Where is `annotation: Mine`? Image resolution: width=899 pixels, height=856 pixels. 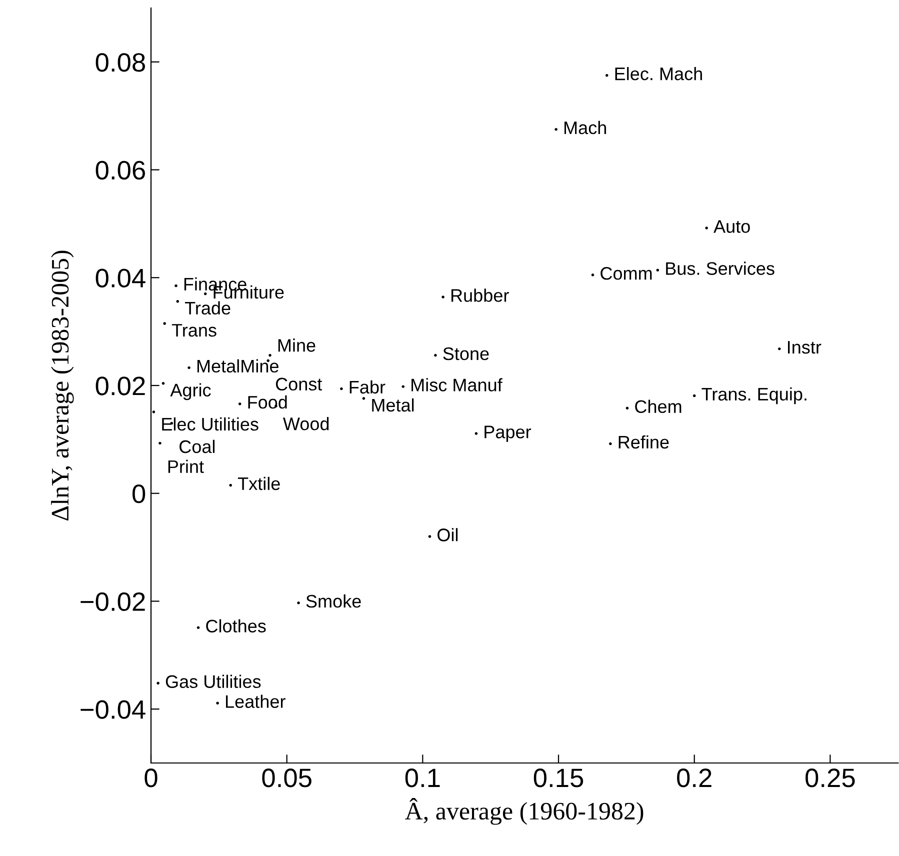
annotation: Mine is located at coordinates (297, 345).